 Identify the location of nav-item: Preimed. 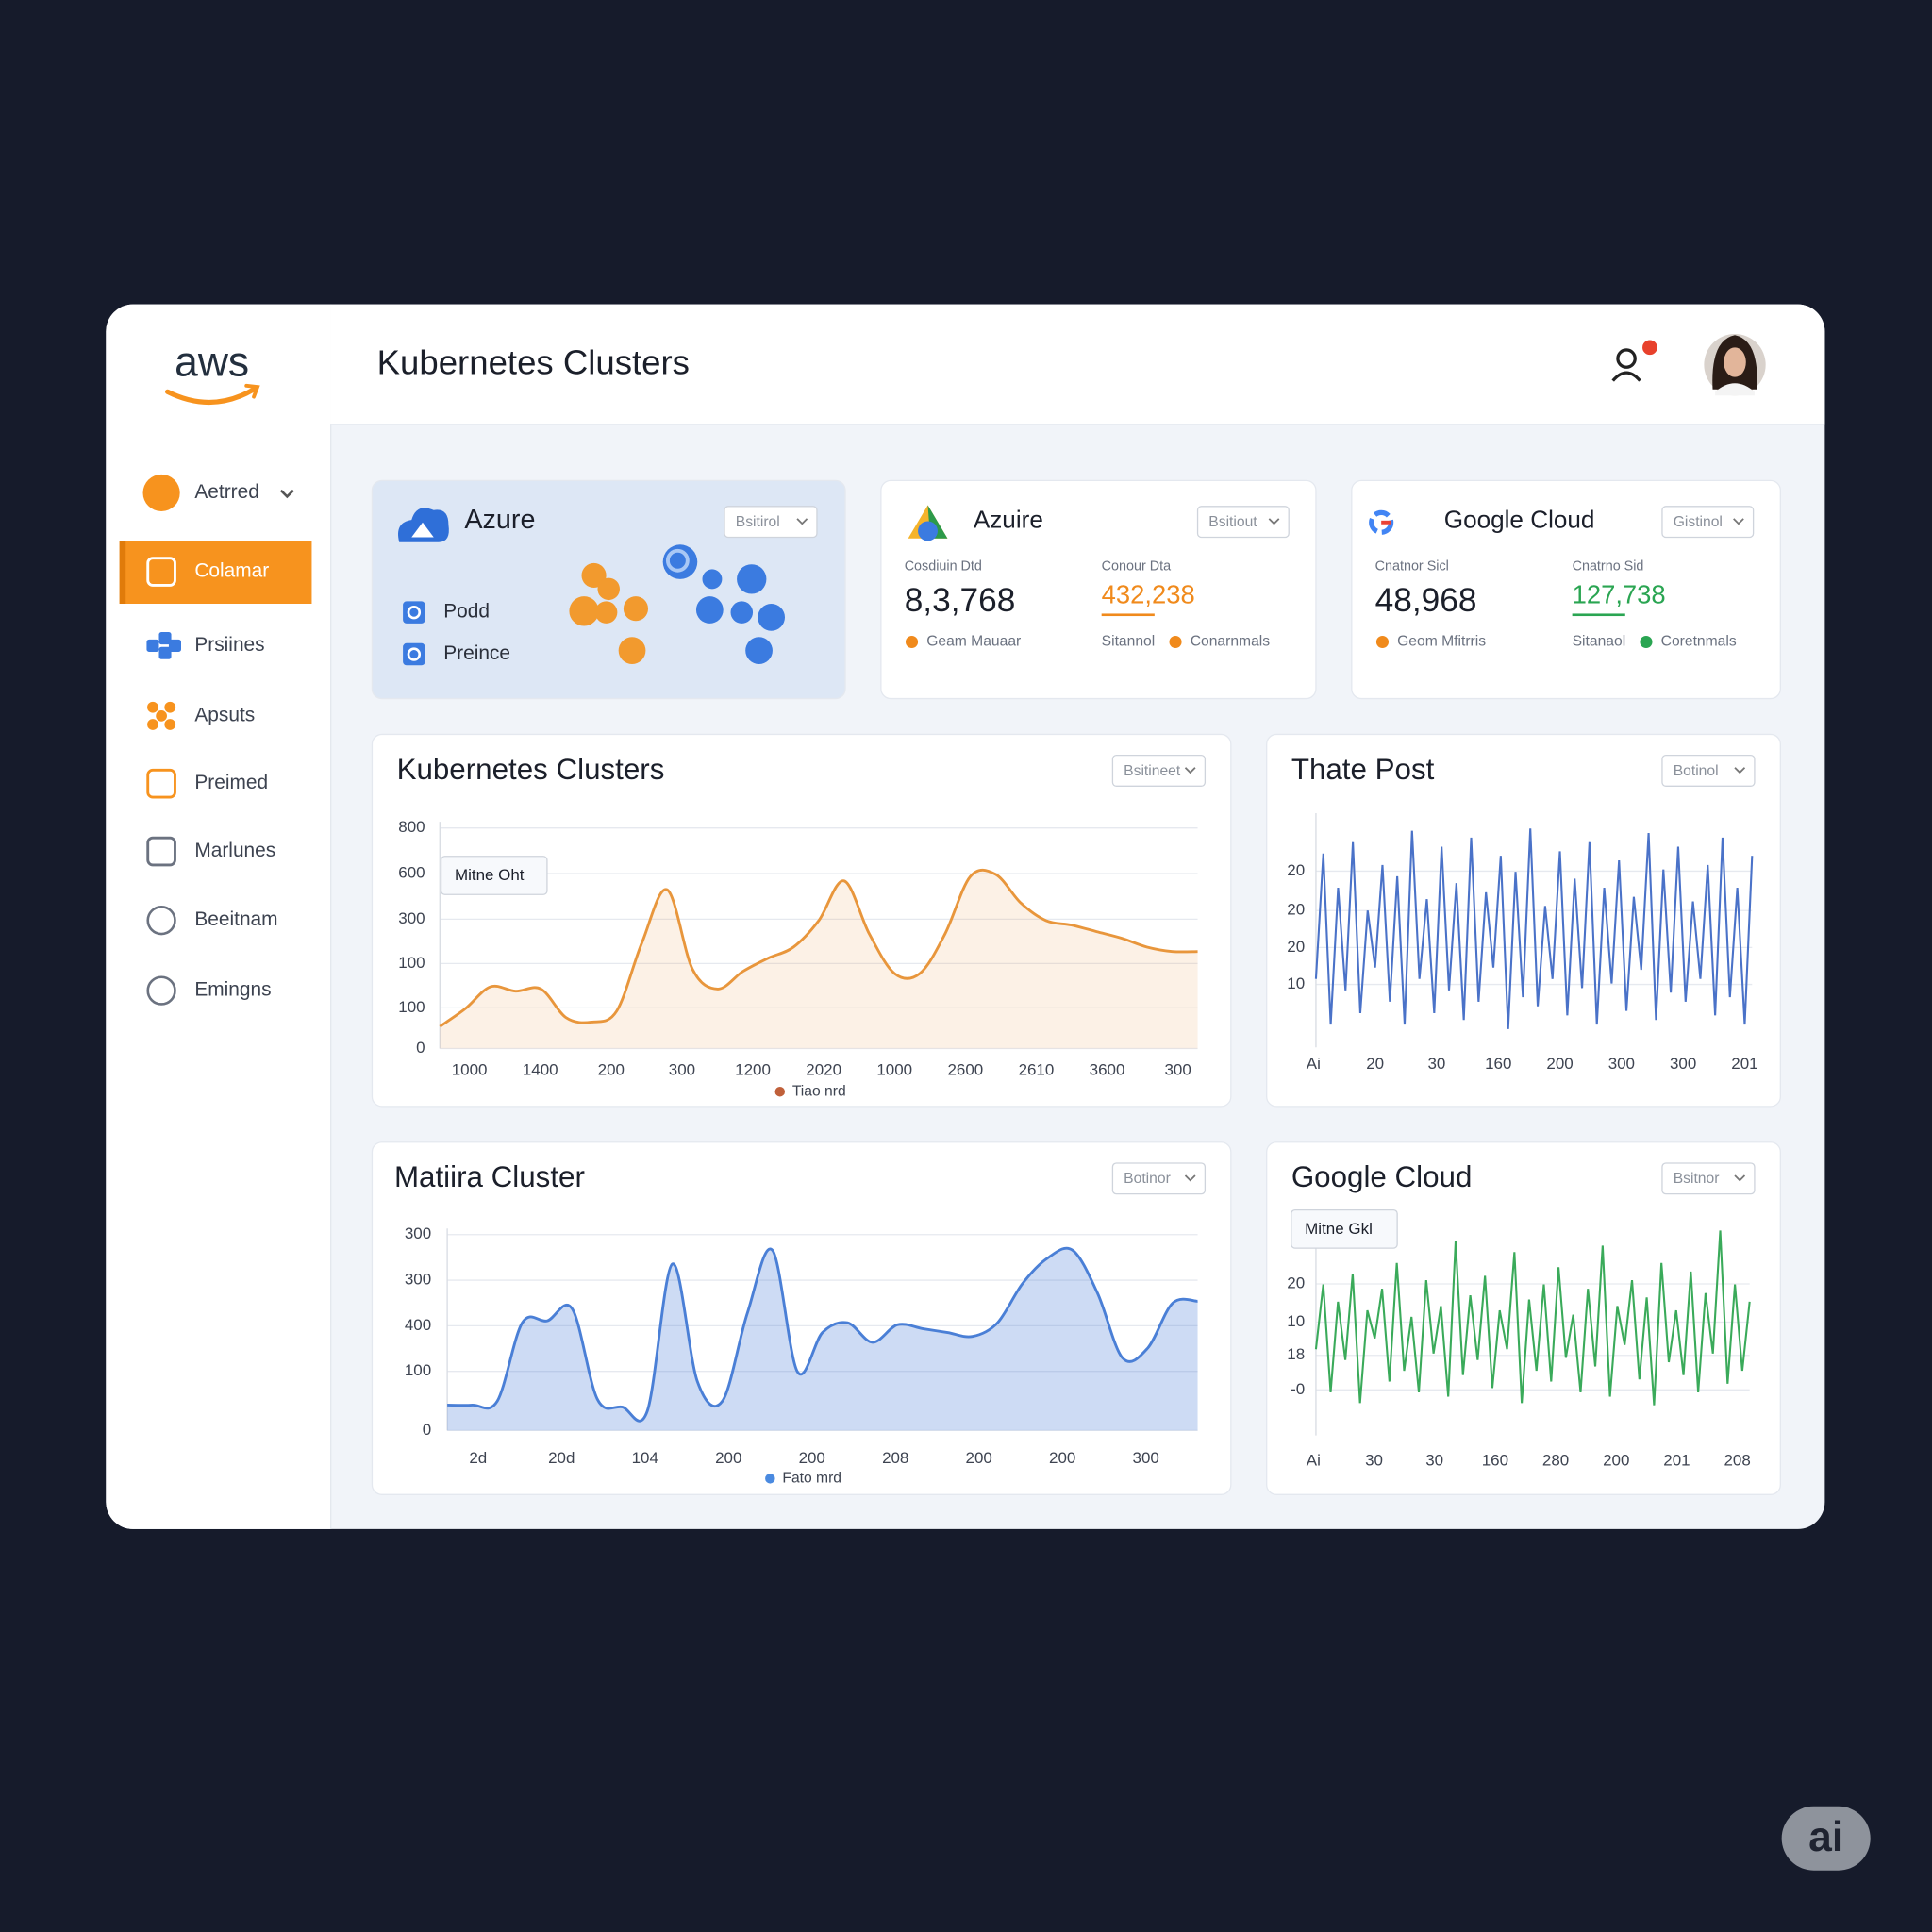
(207, 784).